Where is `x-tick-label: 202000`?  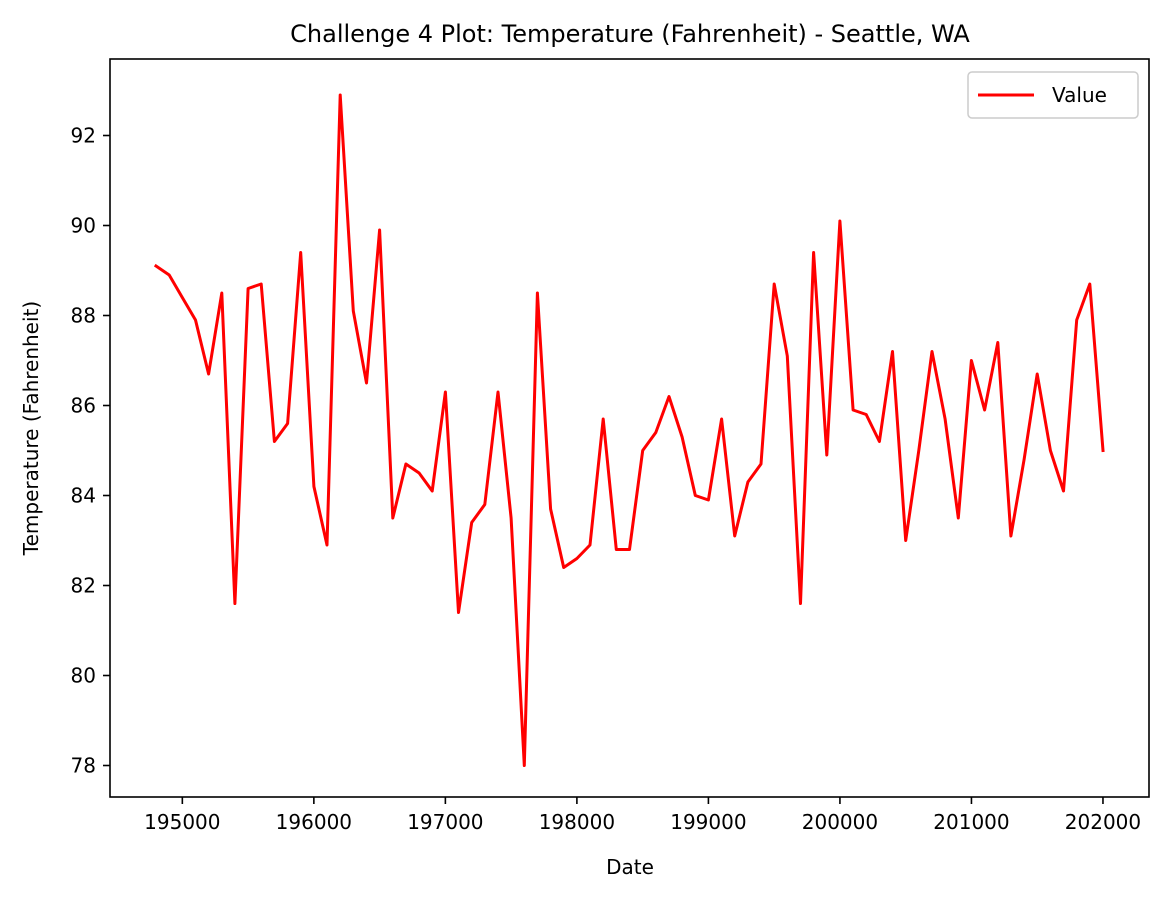
x-tick-label: 202000 is located at coordinates (1103, 822).